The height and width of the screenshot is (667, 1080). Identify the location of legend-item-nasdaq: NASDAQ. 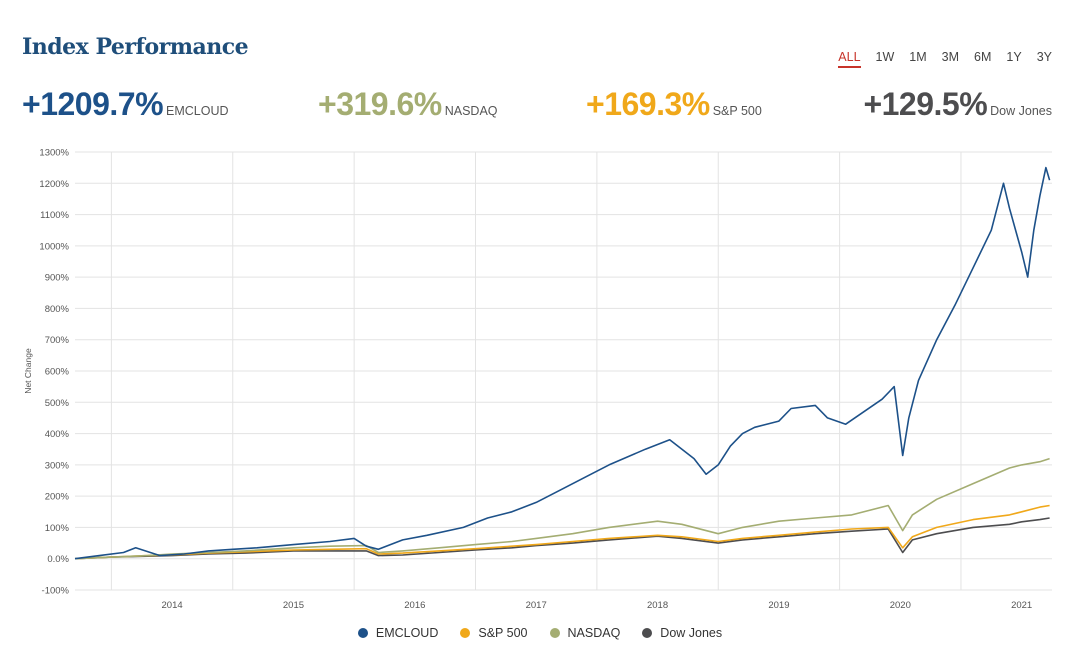
(585, 633).